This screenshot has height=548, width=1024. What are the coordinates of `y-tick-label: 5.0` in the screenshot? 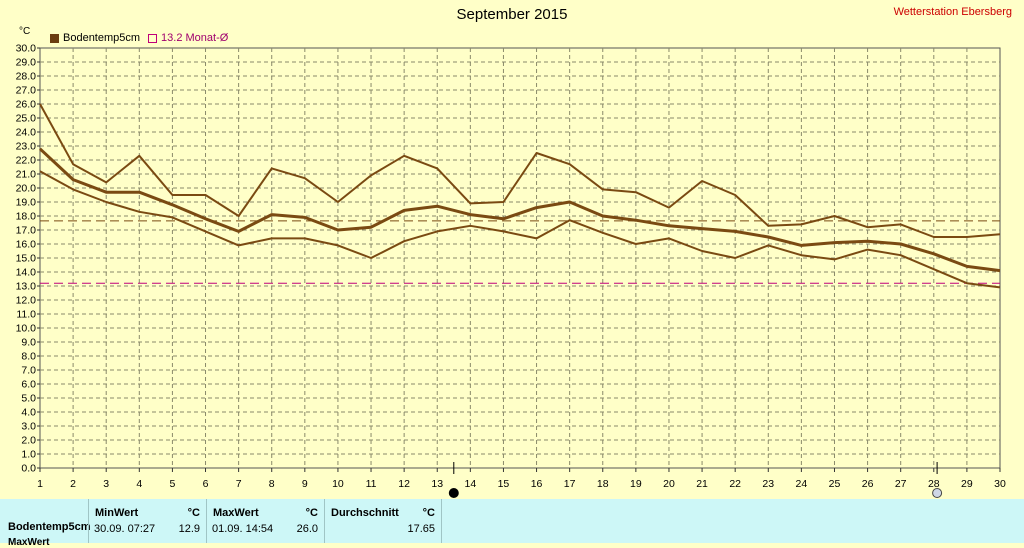 It's located at (28, 399).